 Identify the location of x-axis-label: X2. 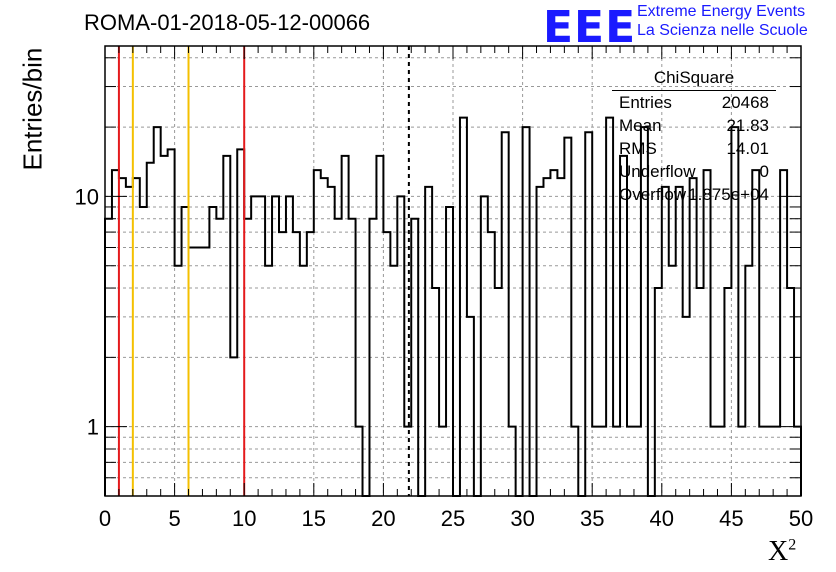
(782, 551).